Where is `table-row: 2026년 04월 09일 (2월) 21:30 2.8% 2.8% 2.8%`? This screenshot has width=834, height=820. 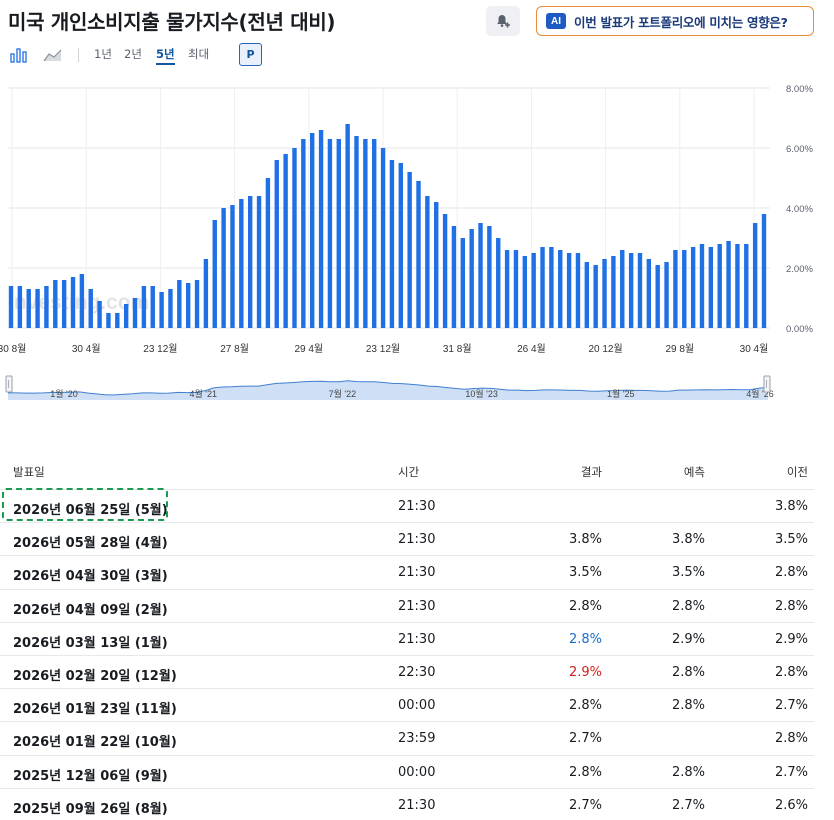
table-row: 2026년 04월 09일 (2월) 21:30 2.8% 2.8% 2.8% is located at coordinates (407, 606).